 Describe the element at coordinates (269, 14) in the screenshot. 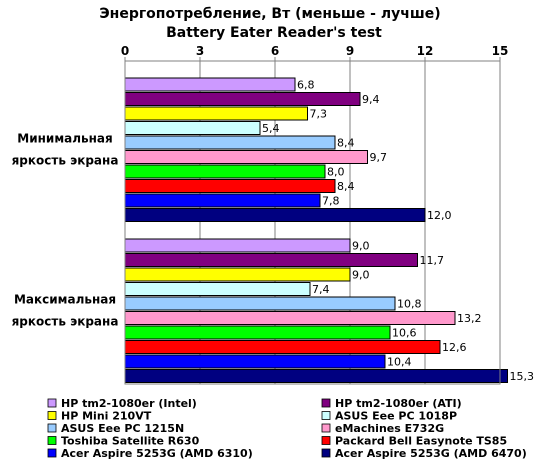

I see `chart-title: Энергопотребление, Вт (меньше - лучше)` at that location.